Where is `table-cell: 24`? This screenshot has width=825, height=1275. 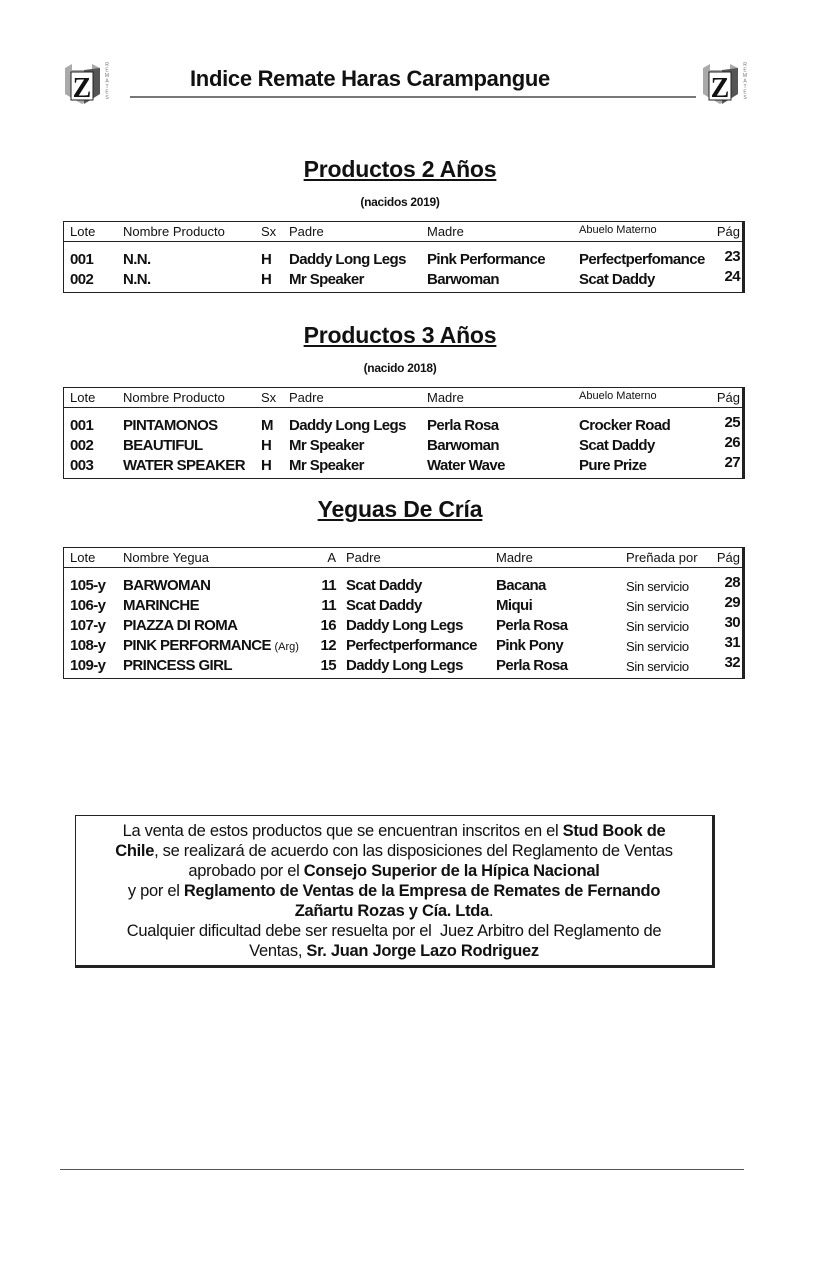 table-cell: 24 is located at coordinates (732, 276).